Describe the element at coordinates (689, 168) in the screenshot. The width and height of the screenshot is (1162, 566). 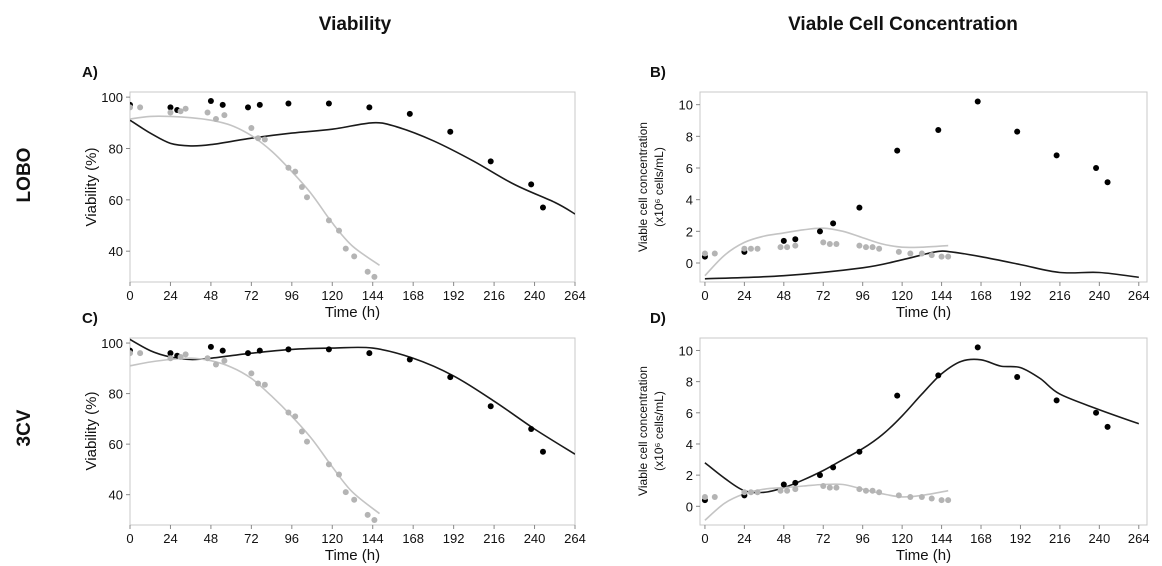
I see `y-tick-label: 6` at that location.